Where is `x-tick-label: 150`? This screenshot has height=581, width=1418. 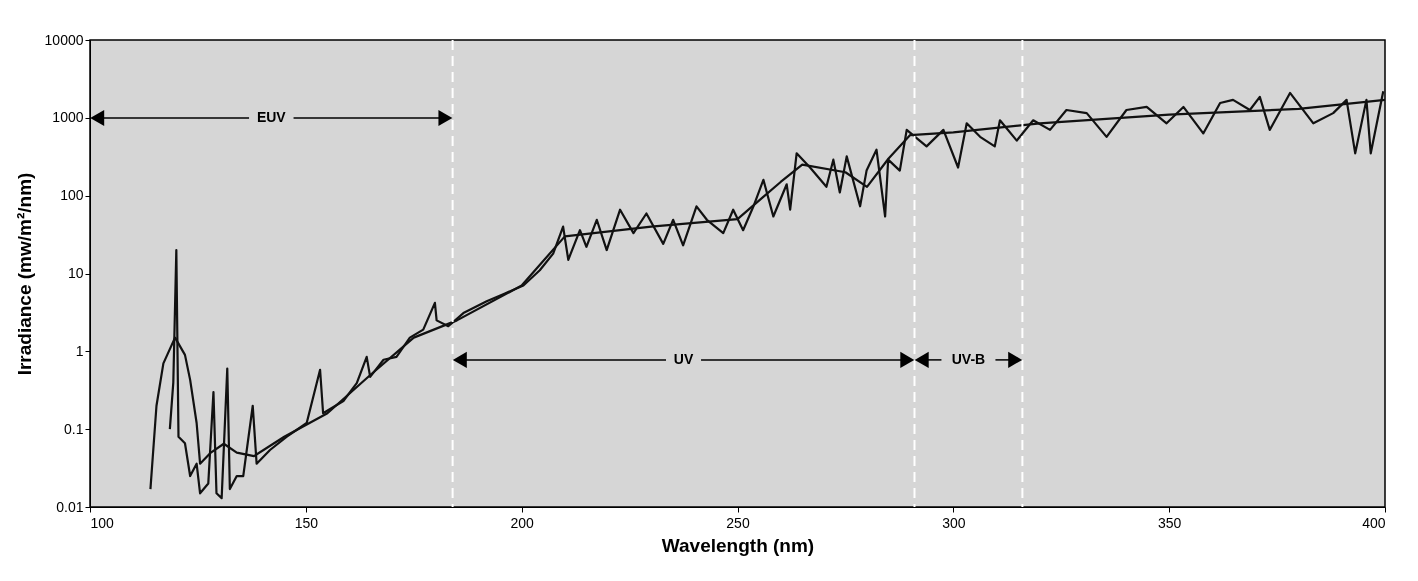 x-tick-label: 150 is located at coordinates (306, 522).